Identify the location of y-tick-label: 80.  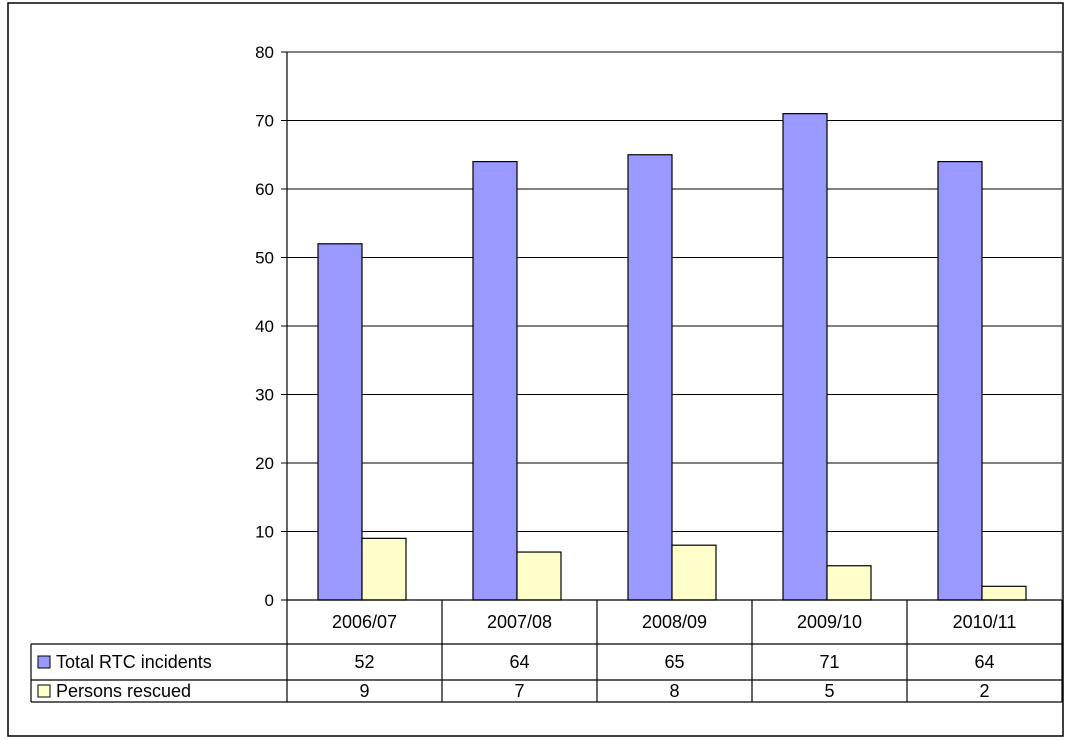
(264, 52).